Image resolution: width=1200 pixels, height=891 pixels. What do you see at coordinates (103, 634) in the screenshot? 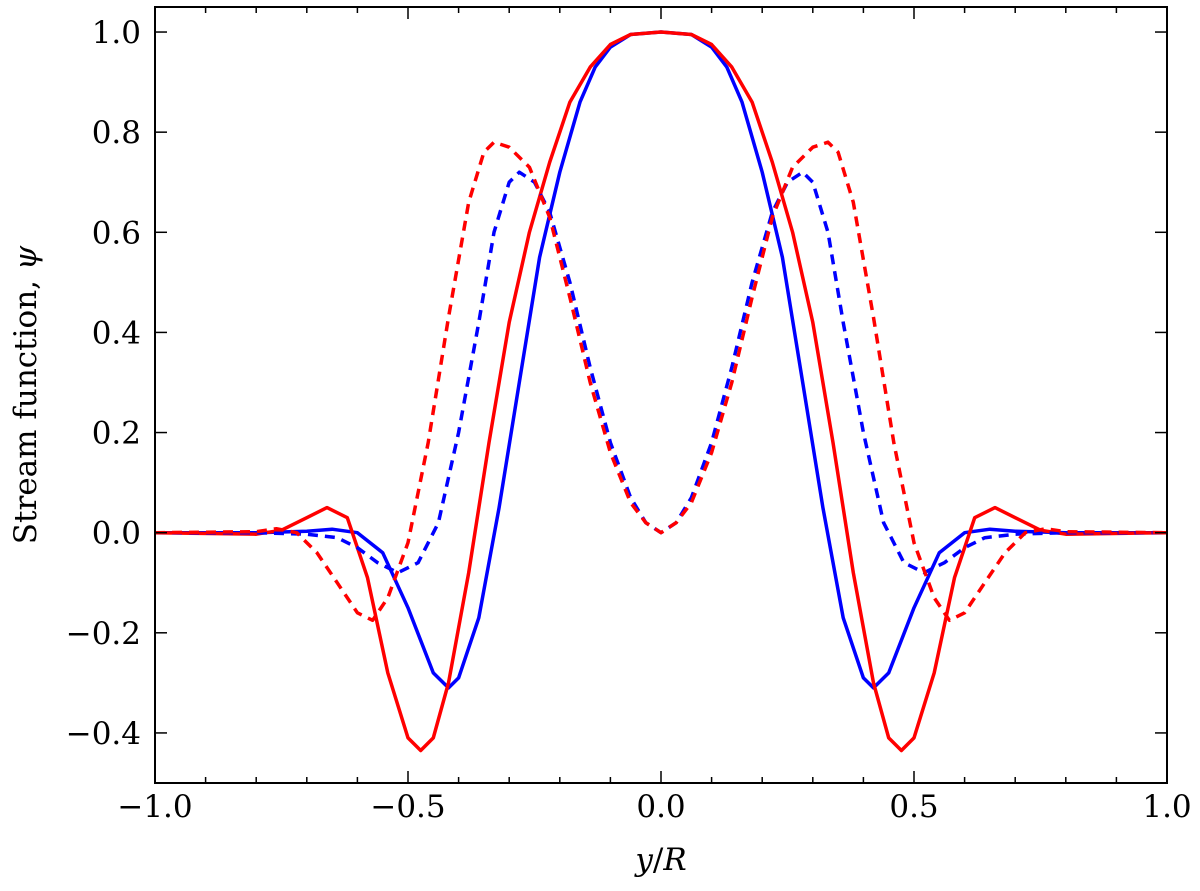
I see `y-tick-label: −0.2` at bounding box center [103, 634].